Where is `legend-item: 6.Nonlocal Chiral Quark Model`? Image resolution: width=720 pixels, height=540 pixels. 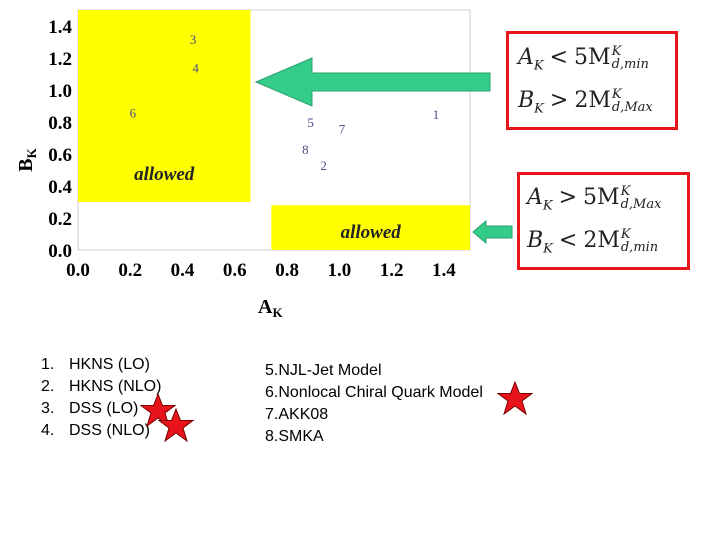
legend-item: 6.Nonlocal Chiral Quark Model is located at coordinates (374, 392).